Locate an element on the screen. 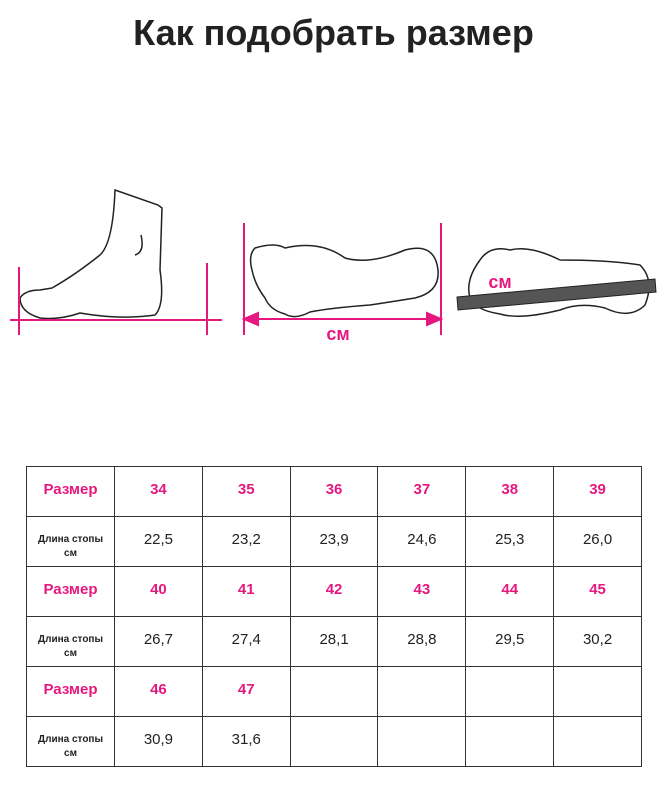 Image resolution: width=667 pixels, height=798 pixels. size-cell: 39 is located at coordinates (597, 491).